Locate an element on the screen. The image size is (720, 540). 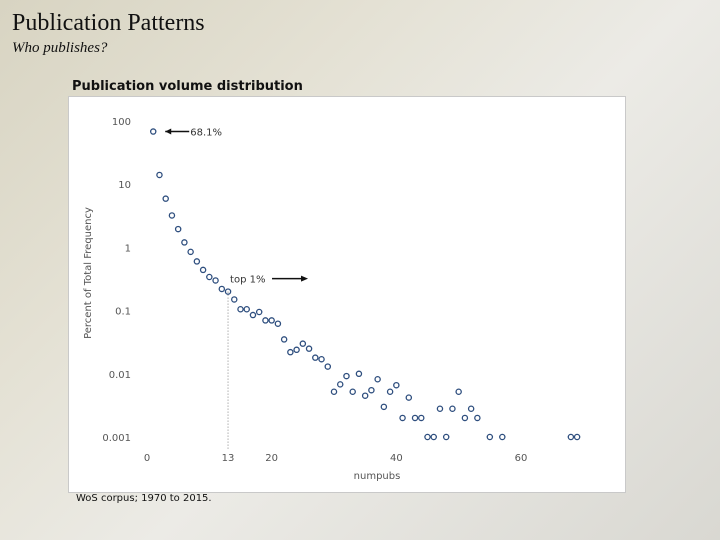
x-tick-label: 20 is located at coordinates (271, 458).